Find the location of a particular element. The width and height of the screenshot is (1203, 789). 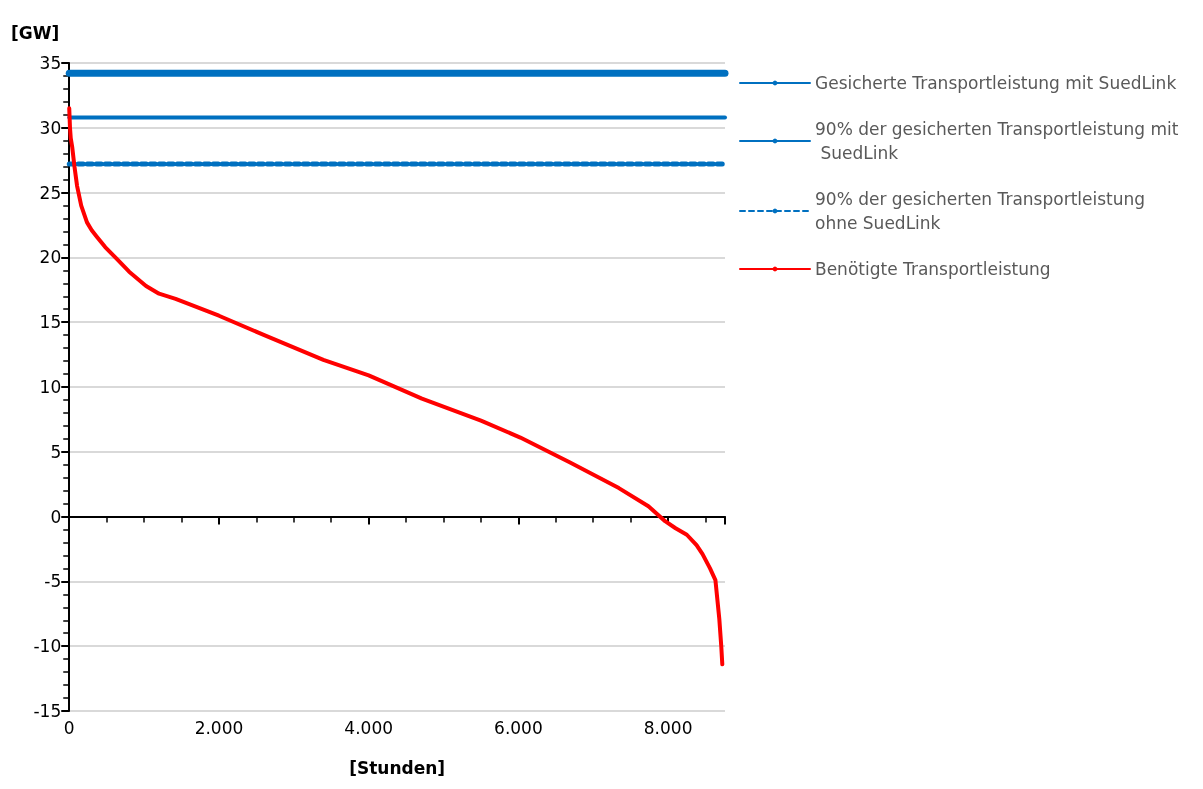

y-tick-label: 0 is located at coordinates (56, 516).